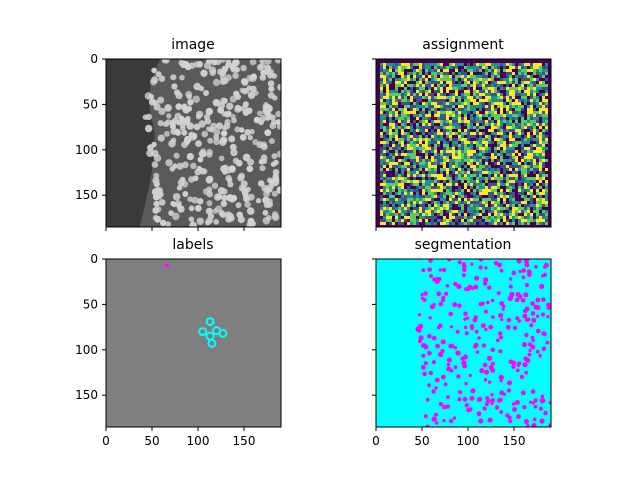 This screenshot has height=480, width=640. I want to click on labels-background, so click(193, 343).